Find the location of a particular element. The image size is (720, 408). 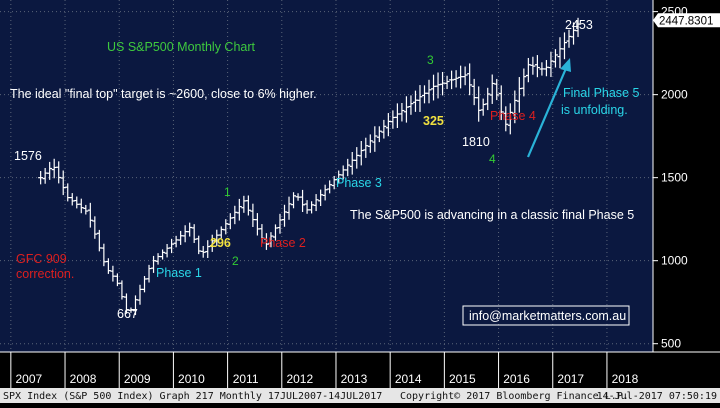

wave-4-label: 4 is located at coordinates (492, 159).